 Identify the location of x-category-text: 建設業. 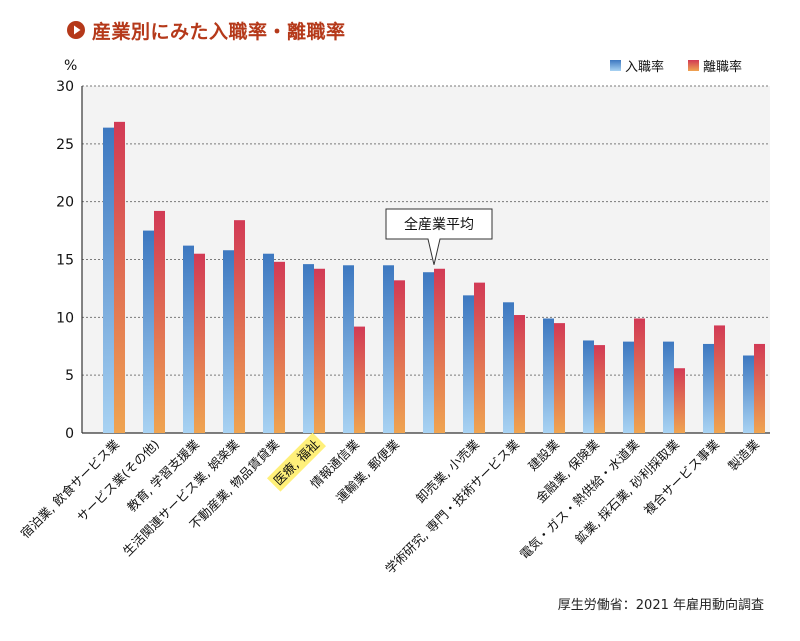
(543, 454).